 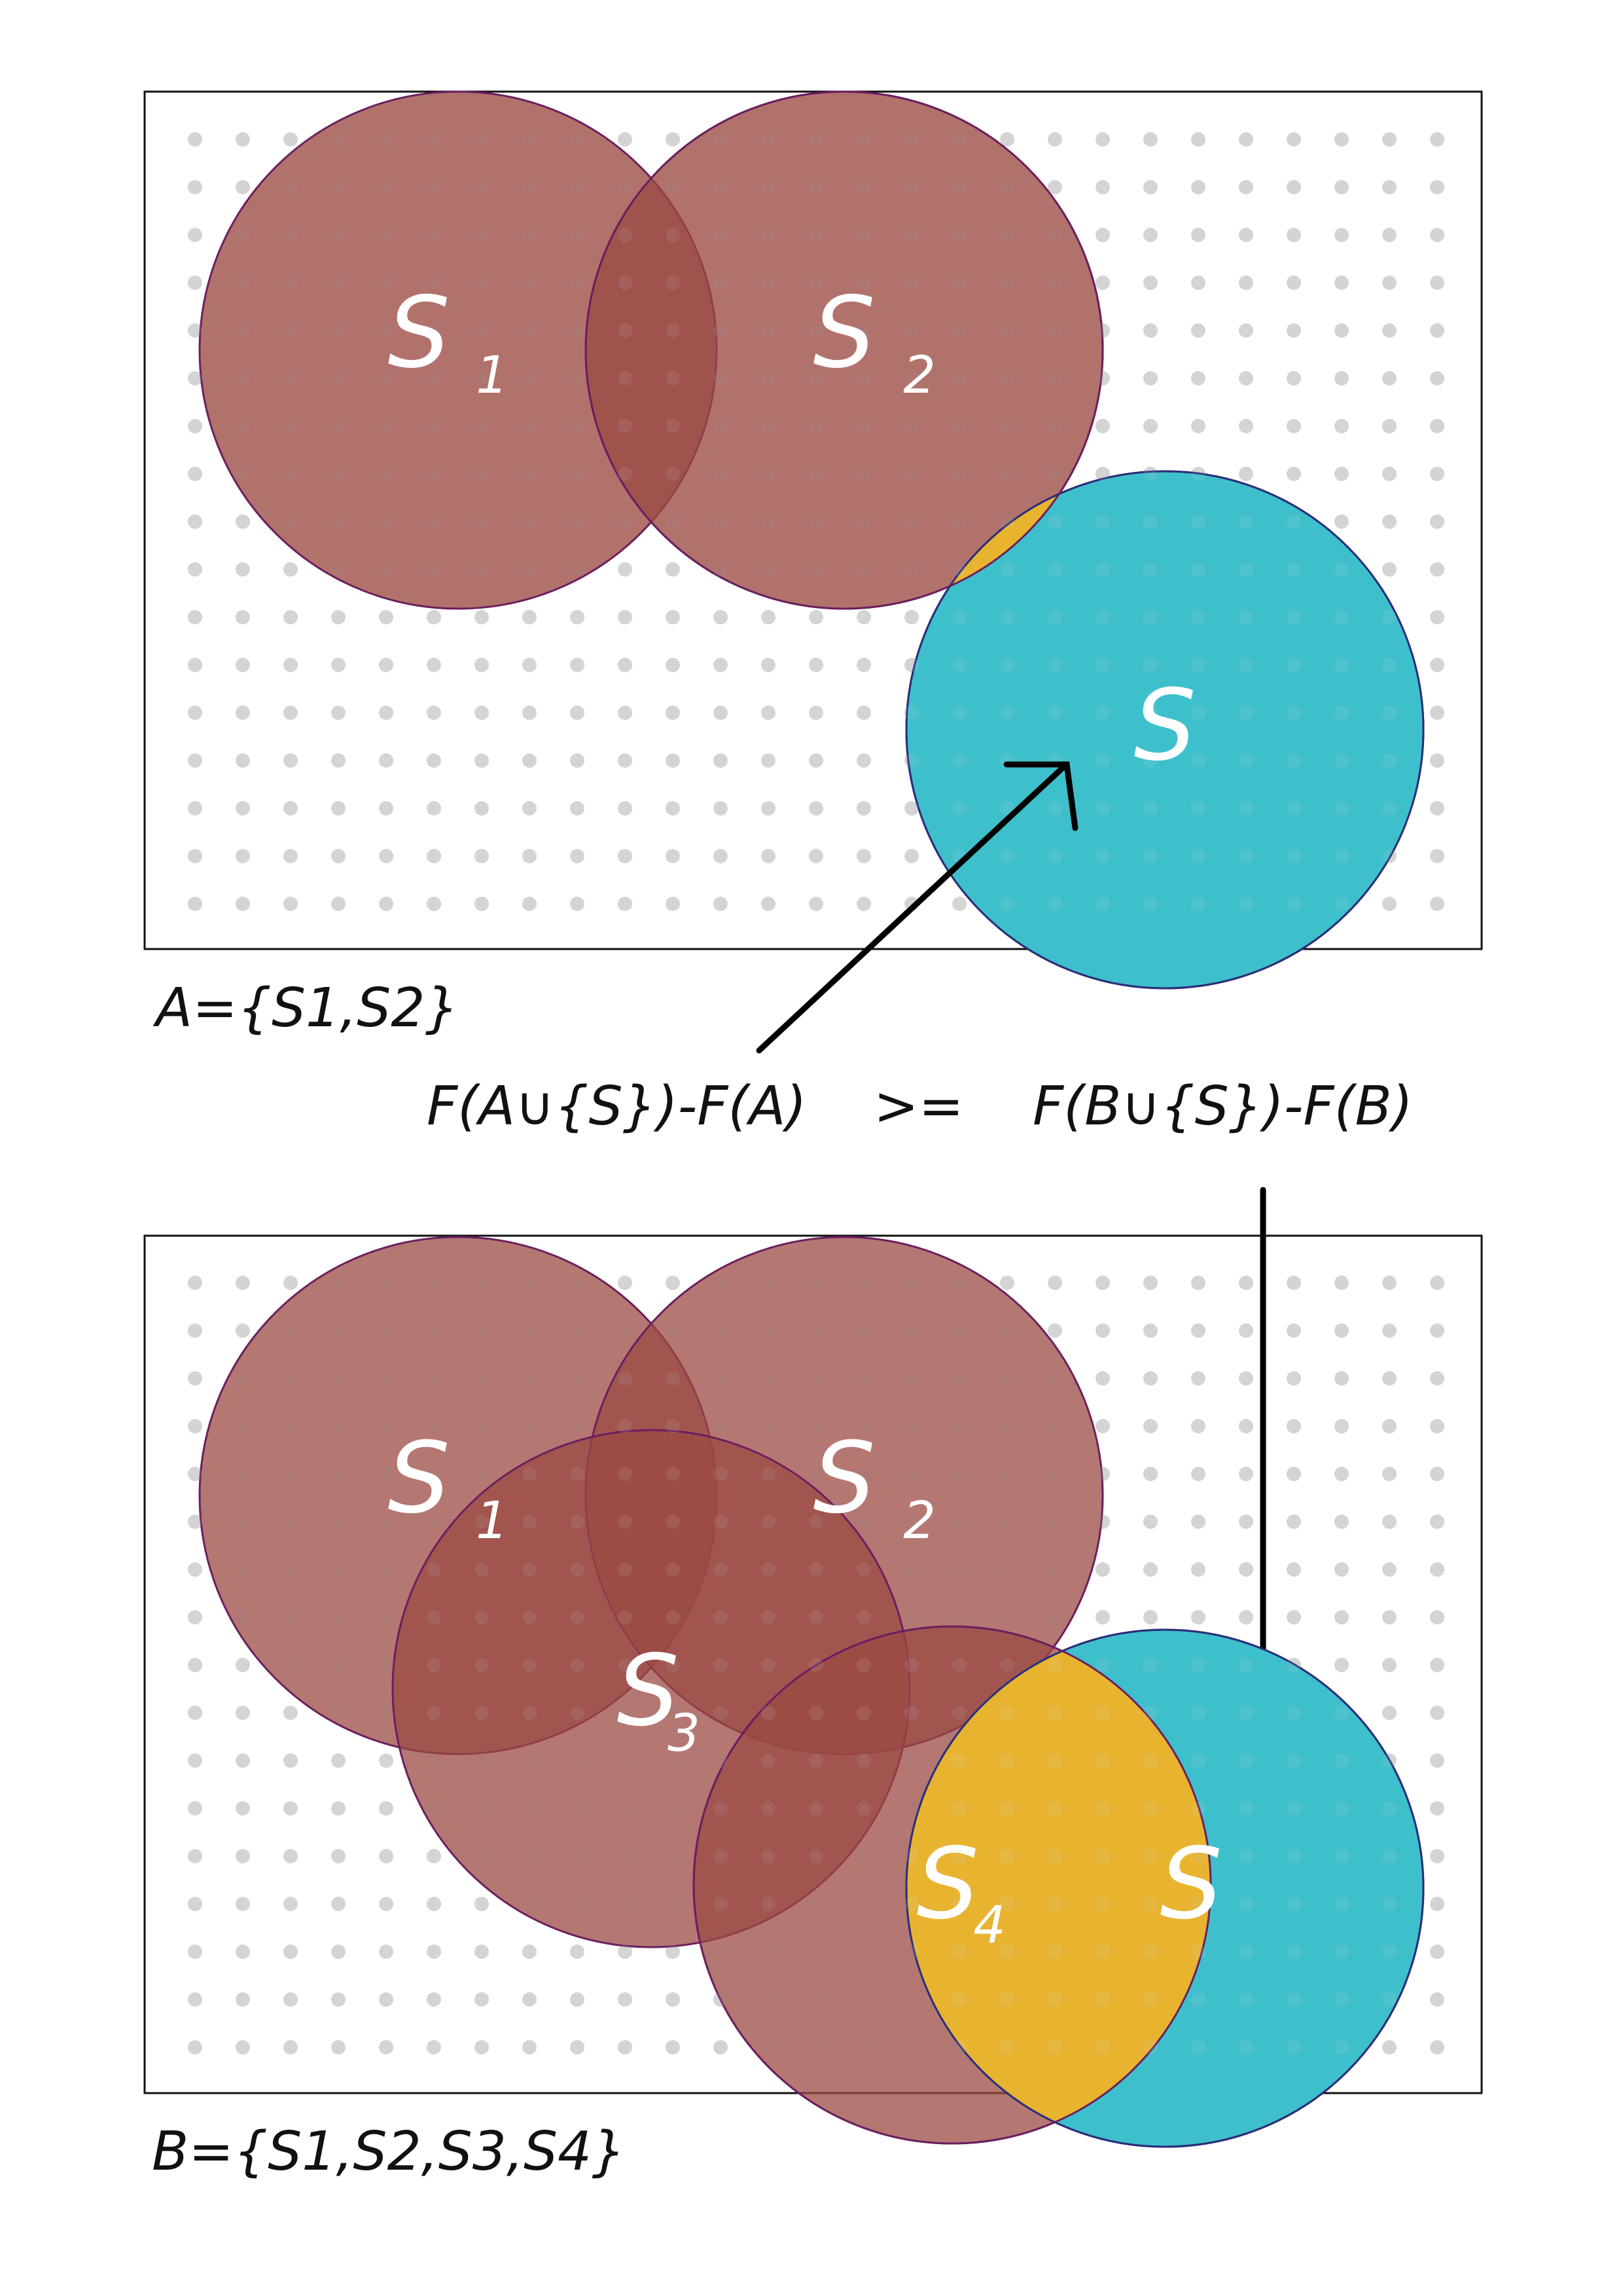 I want to click on bottom-label-s4-subscript: 4, so click(x=989, y=1925).